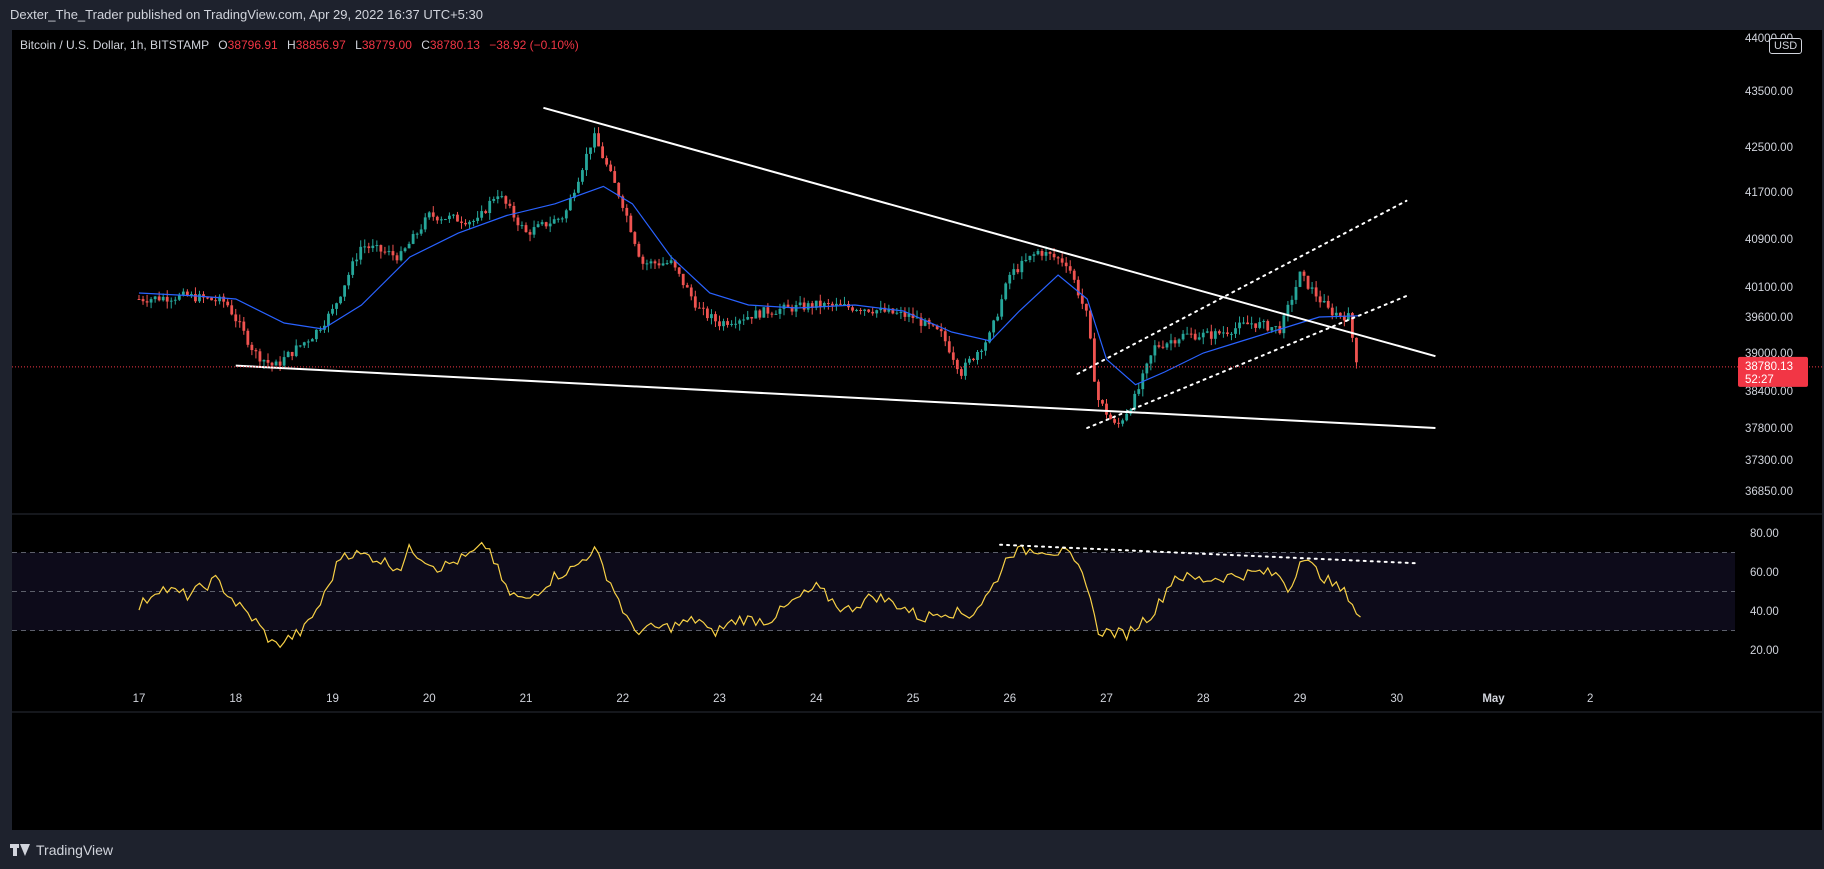  What do you see at coordinates (358, 45) in the screenshot?
I see `low-label: L` at bounding box center [358, 45].